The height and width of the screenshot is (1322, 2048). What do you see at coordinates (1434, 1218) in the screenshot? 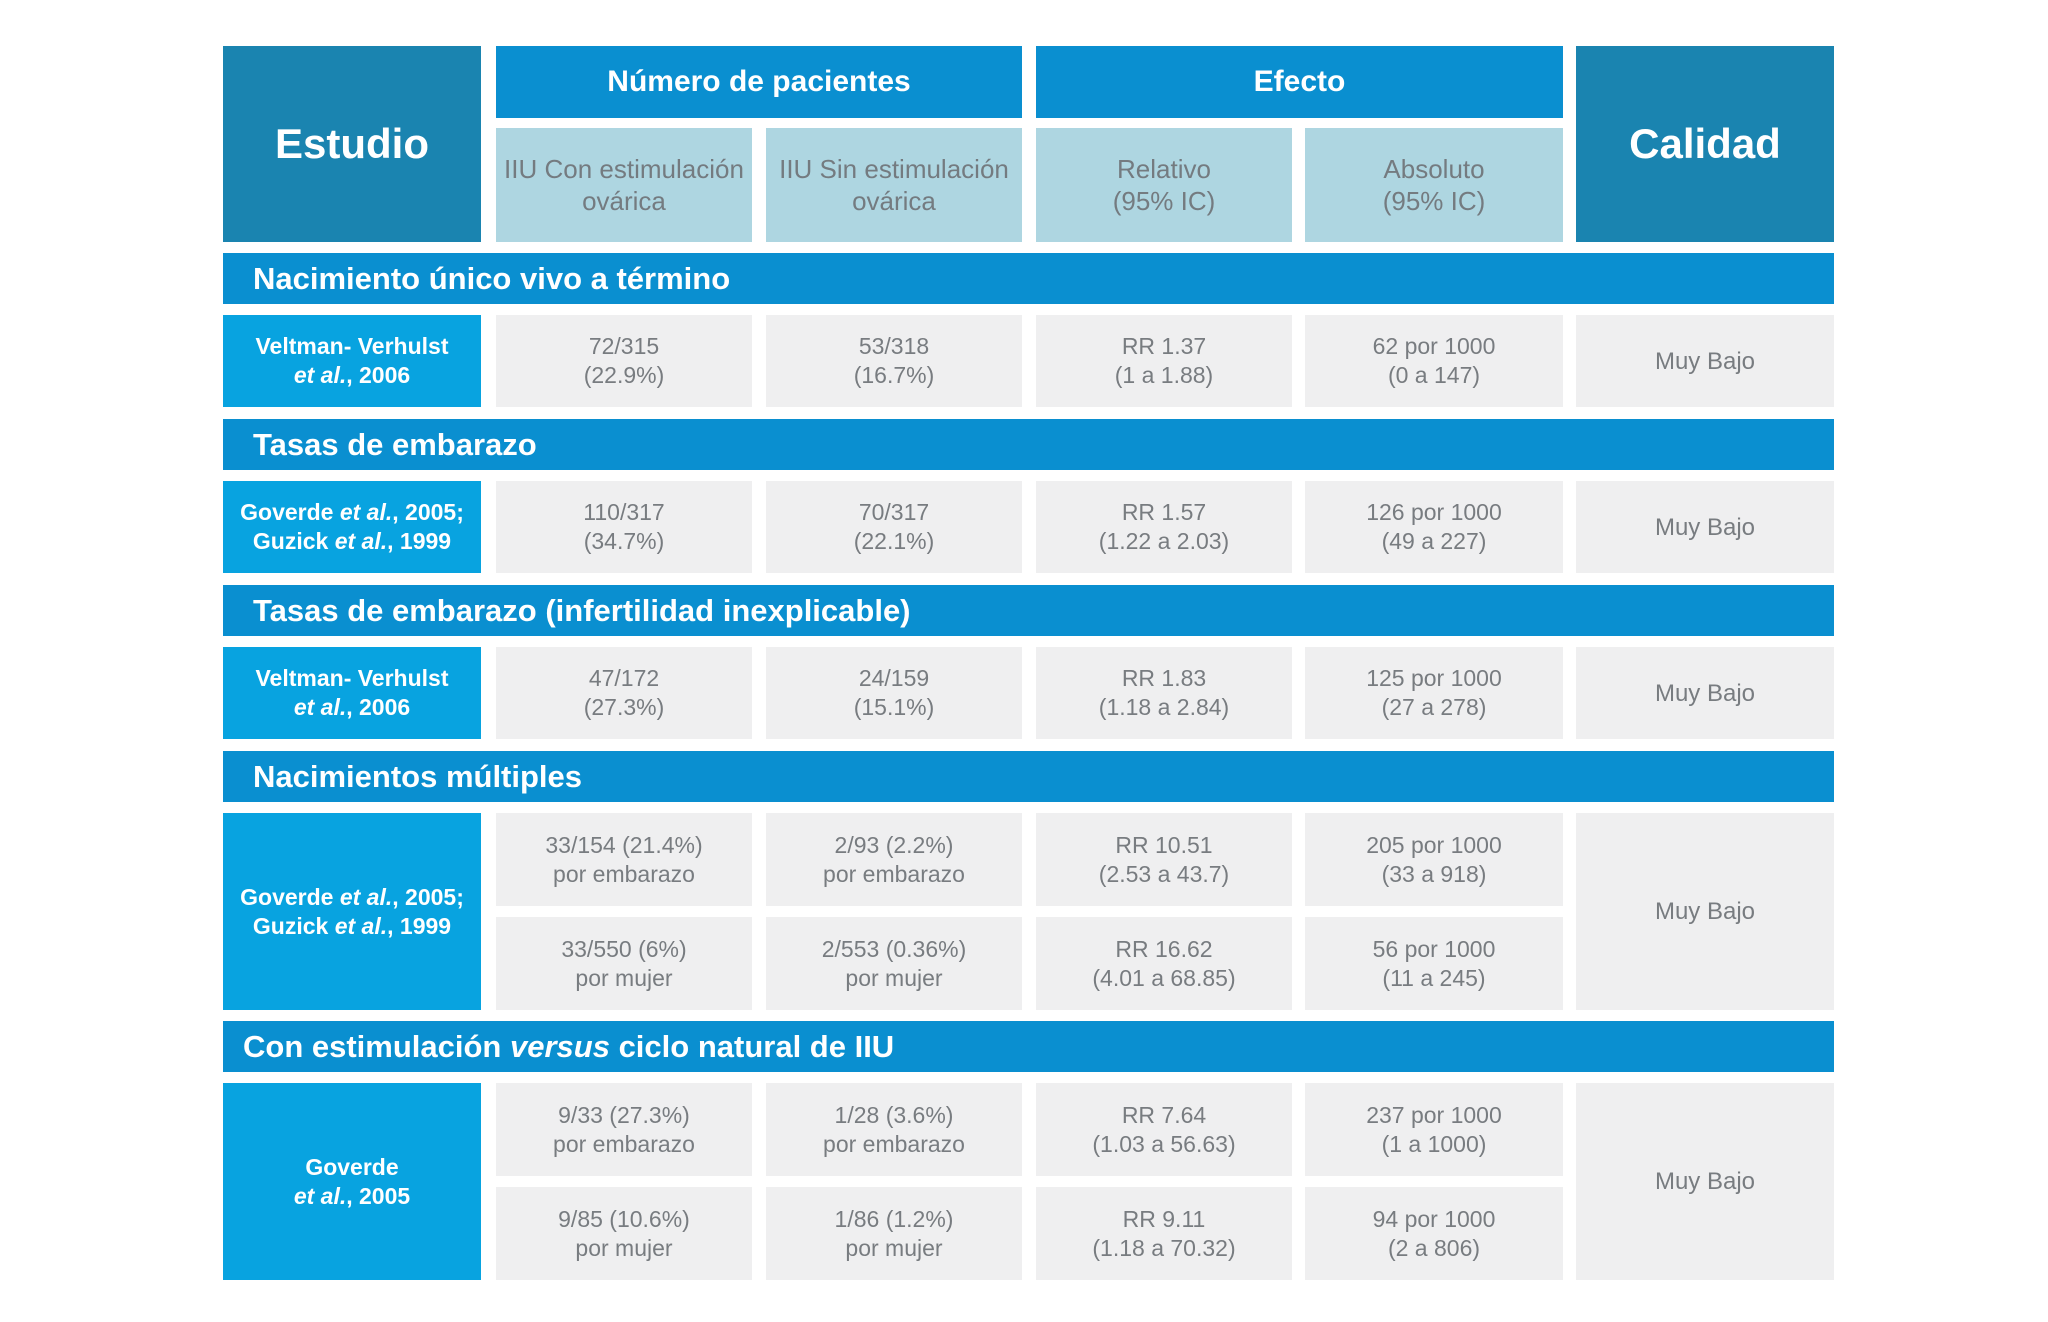
I see `absoluto-cell-line: 94 por 1000` at bounding box center [1434, 1218].